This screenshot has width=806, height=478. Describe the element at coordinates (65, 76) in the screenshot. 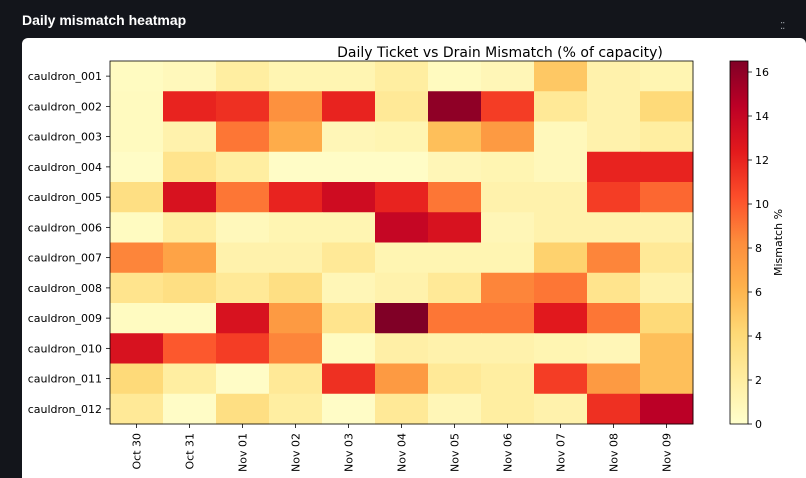

I see `row-label: cauldron_001` at that location.